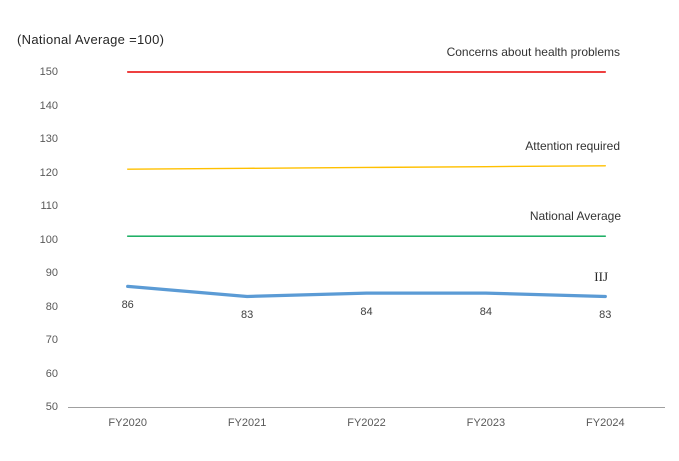 This screenshot has width=679, height=461. I want to click on x-tick-label: FY2020, so click(127, 423).